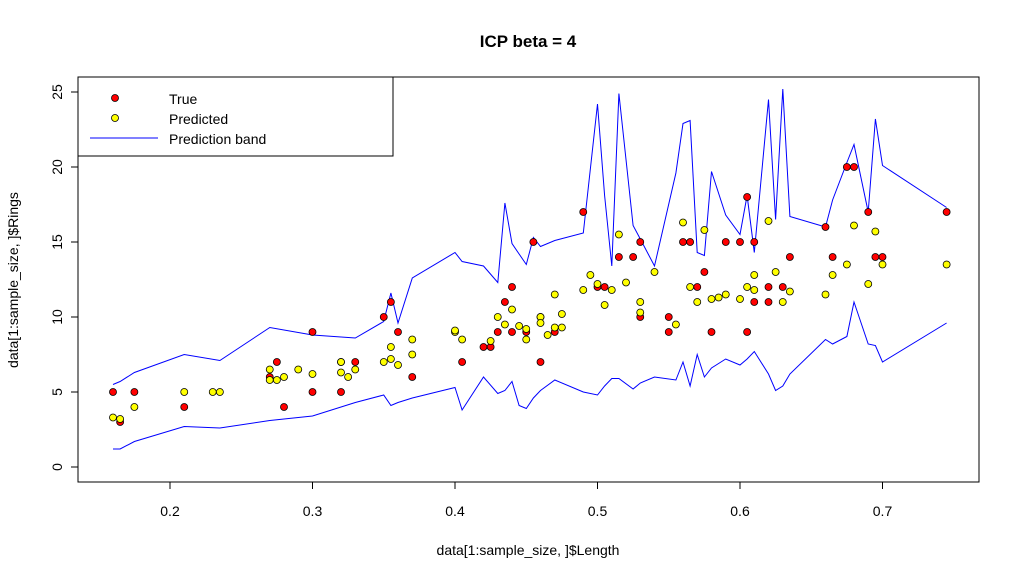 The height and width of the screenshot is (580, 1020). I want to click on legend-true-label: True, so click(183, 99).